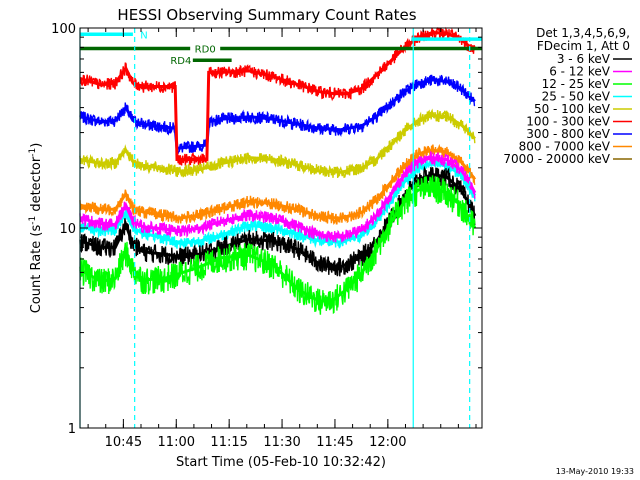 This screenshot has width=640, height=480. Describe the element at coordinates (387, 442) in the screenshot. I see `x-tick-label: 12:00` at that location.